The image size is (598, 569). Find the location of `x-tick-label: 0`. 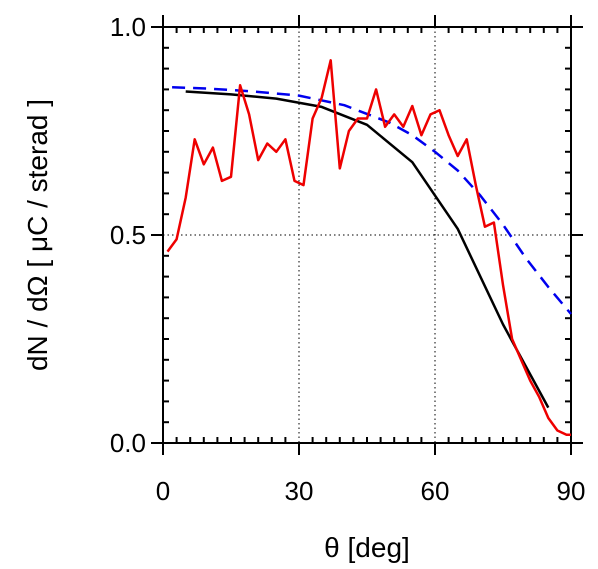

x-tick-label: 0 is located at coordinates (163, 491).